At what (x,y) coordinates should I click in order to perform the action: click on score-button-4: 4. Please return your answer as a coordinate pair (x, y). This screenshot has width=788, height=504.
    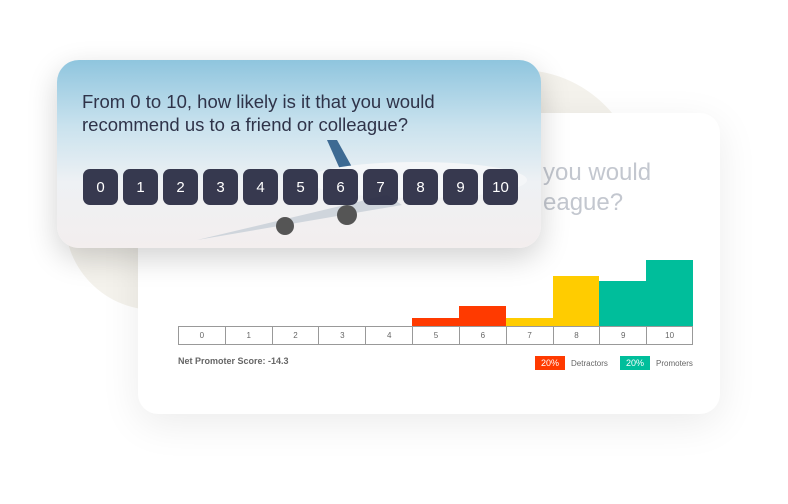
    Looking at the image, I should click on (260, 187).